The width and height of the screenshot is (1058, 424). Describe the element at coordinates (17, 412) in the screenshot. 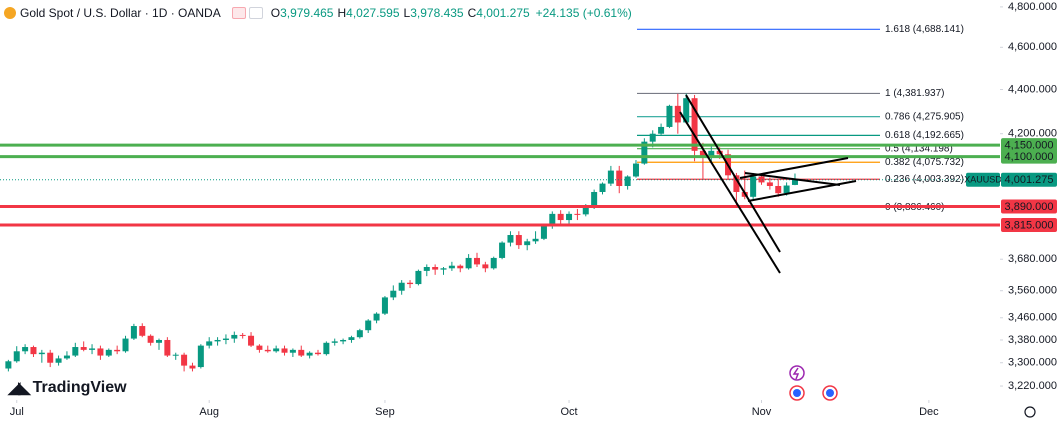

I see `x-tick-label: Jul` at that location.